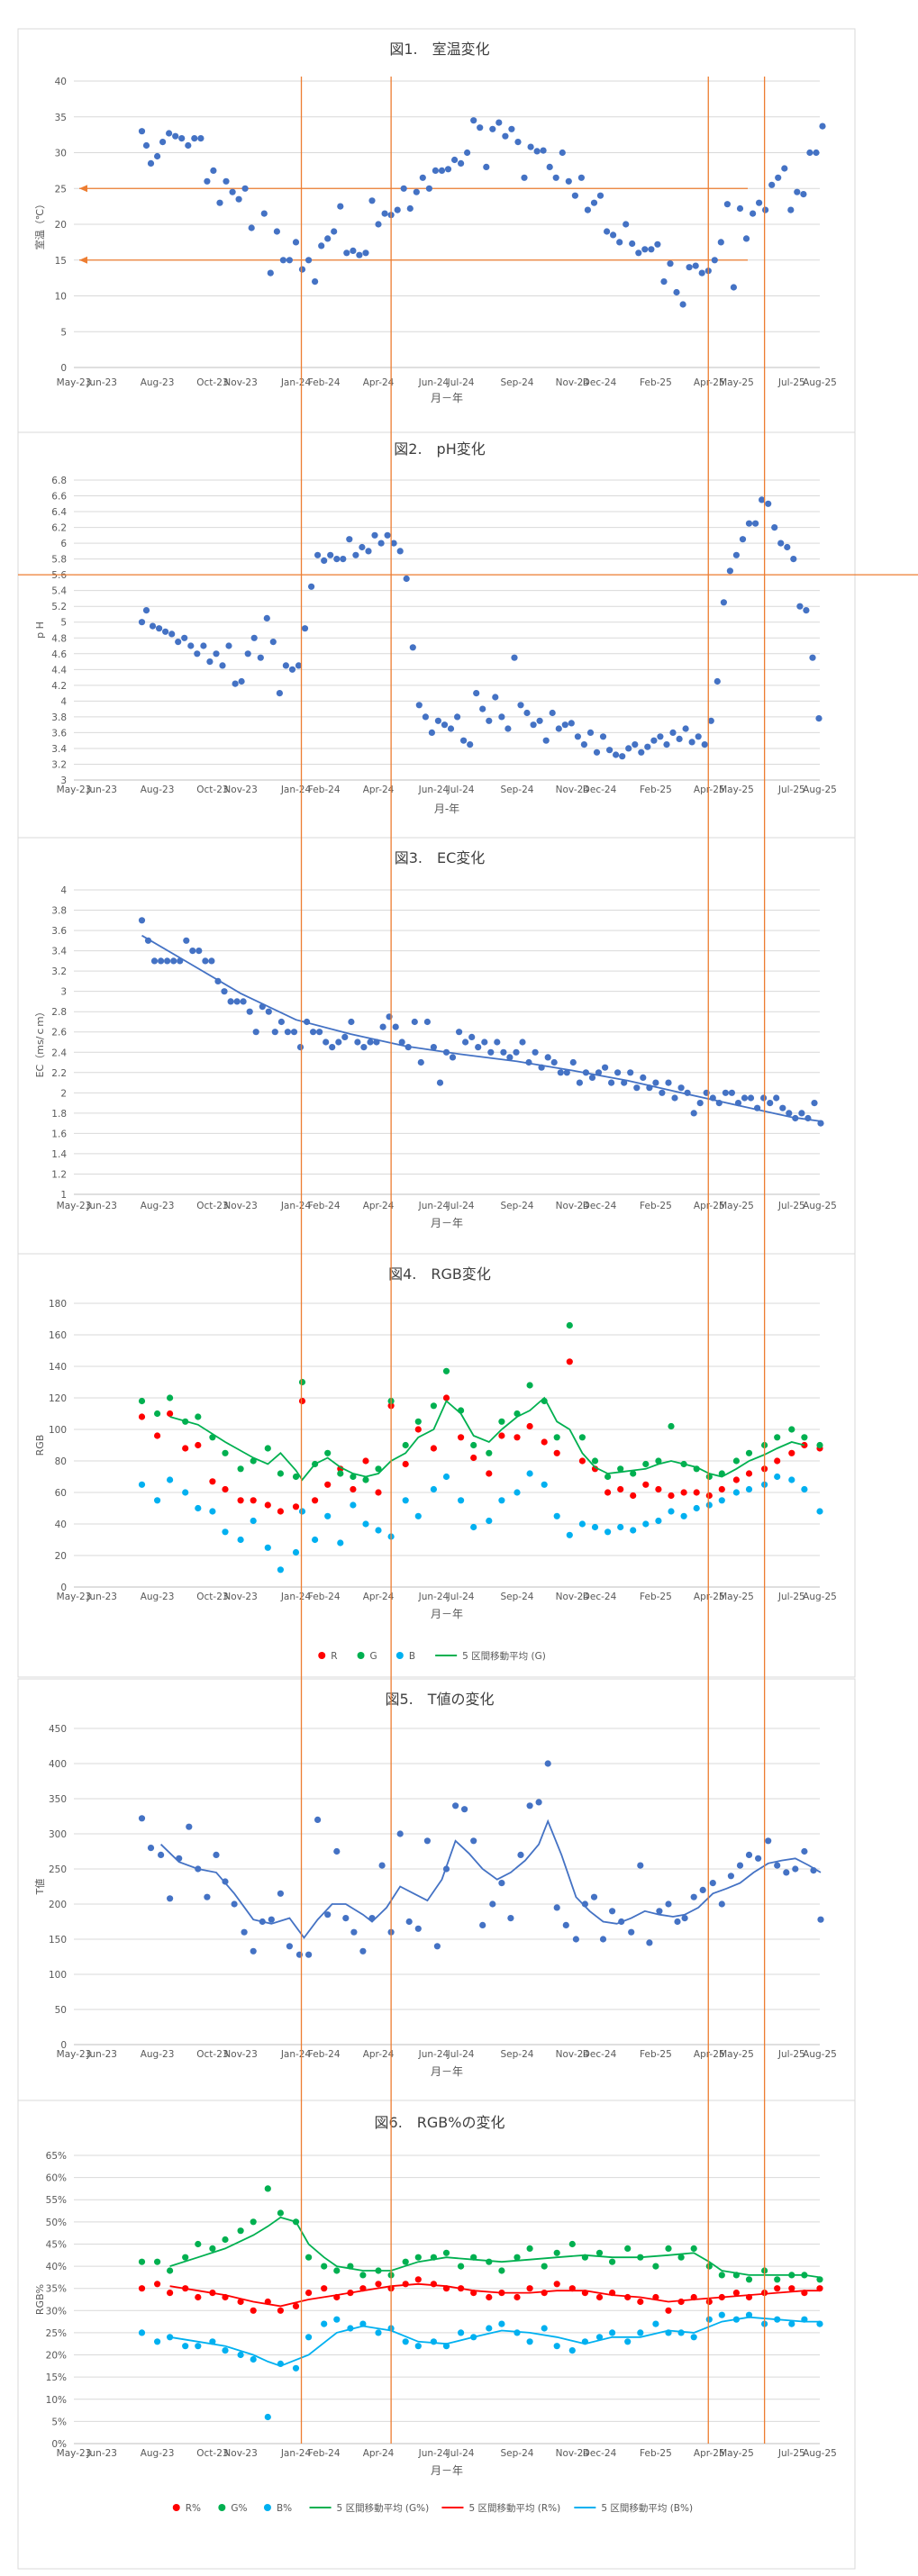  What do you see at coordinates (40, 1887) in the screenshot?
I see `y-axis-label: T値` at bounding box center [40, 1887].